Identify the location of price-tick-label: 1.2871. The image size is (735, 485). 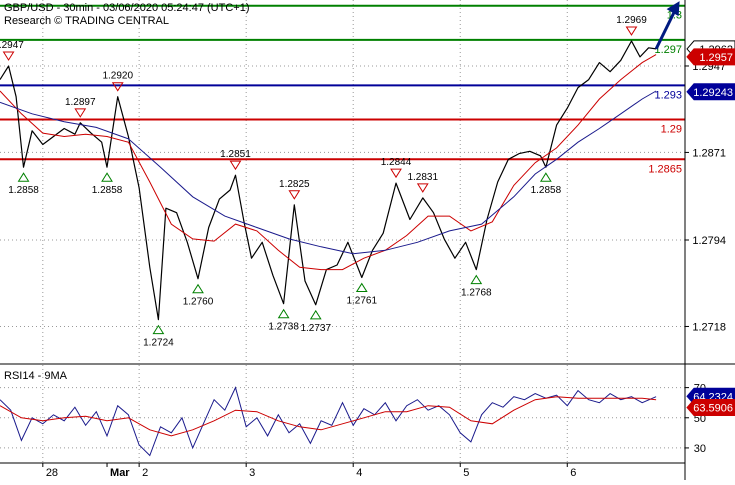
(709, 153).